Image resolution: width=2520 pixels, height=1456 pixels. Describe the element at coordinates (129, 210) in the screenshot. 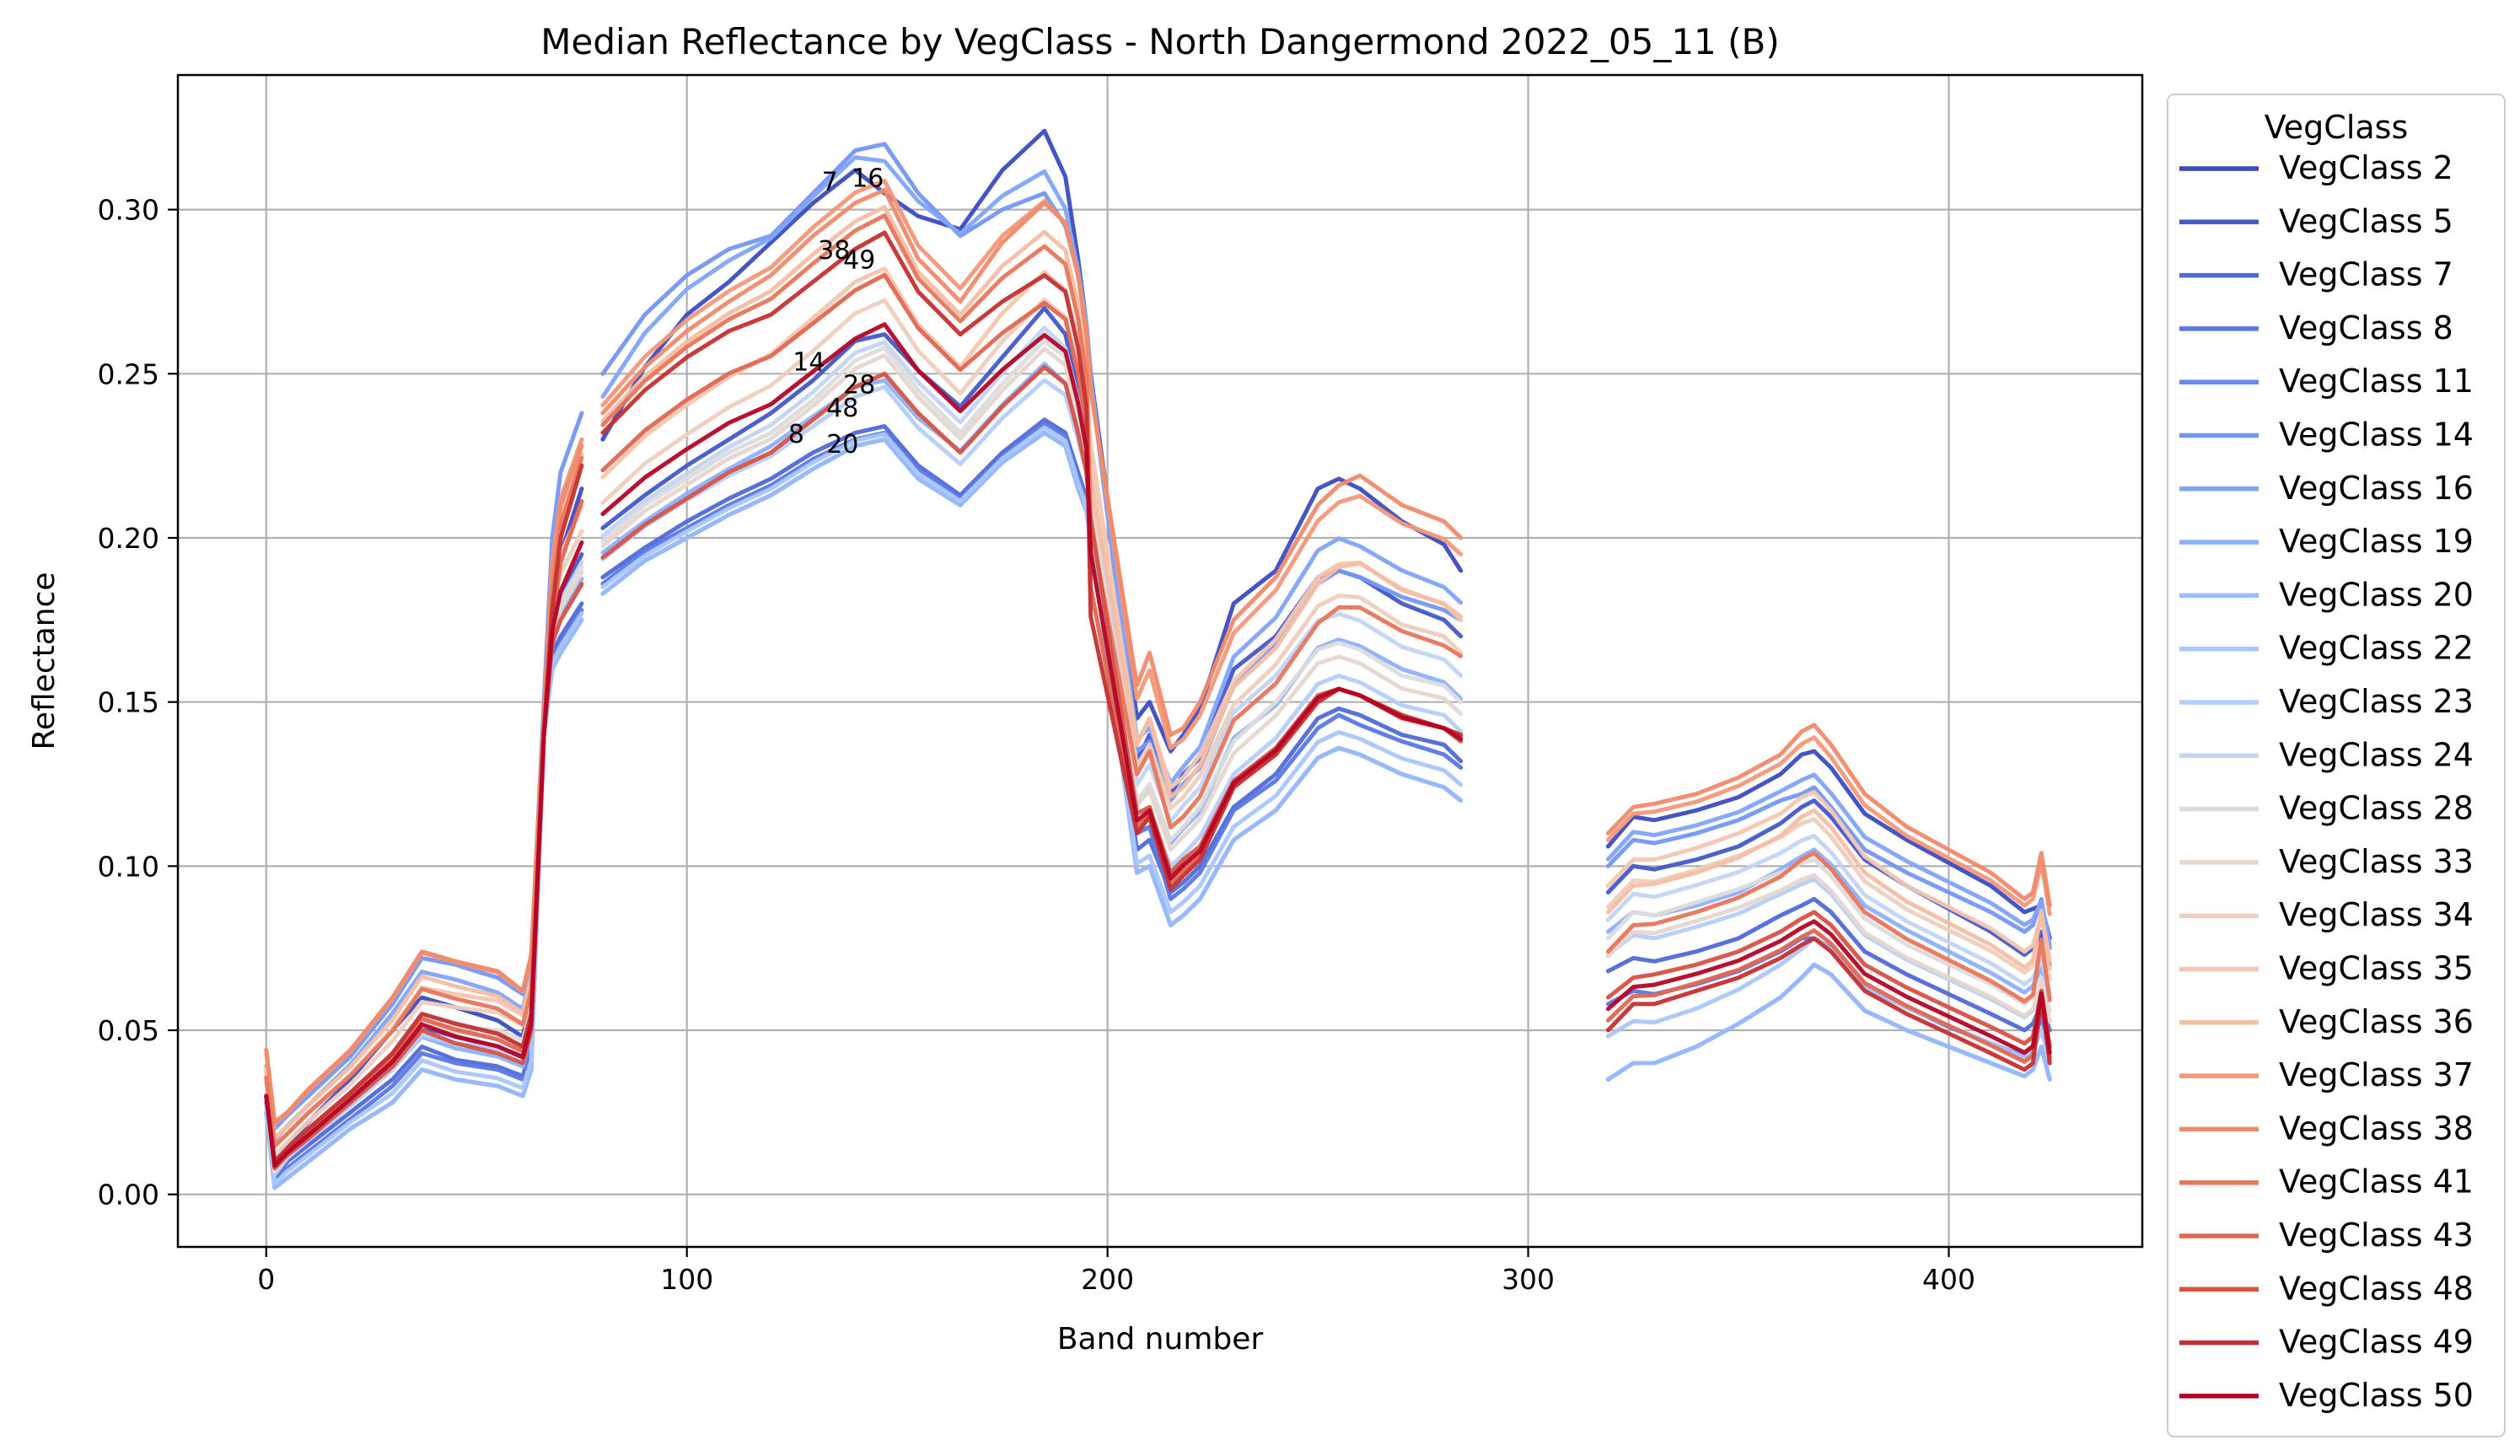

I see `y-tick-label: 0.30` at that location.